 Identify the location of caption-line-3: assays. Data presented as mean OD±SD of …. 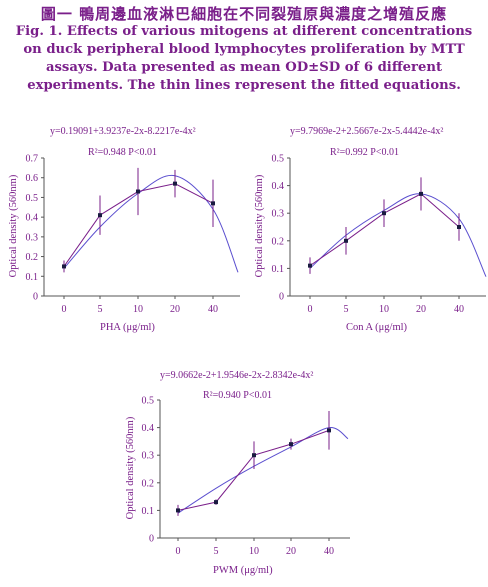
(244, 67).